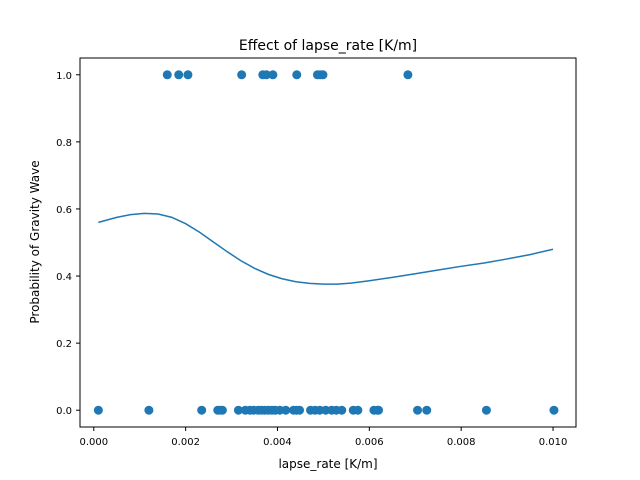 This screenshot has width=640, height=480. I want to click on x-axis-label: lapse_rate [K/m], so click(327, 464).